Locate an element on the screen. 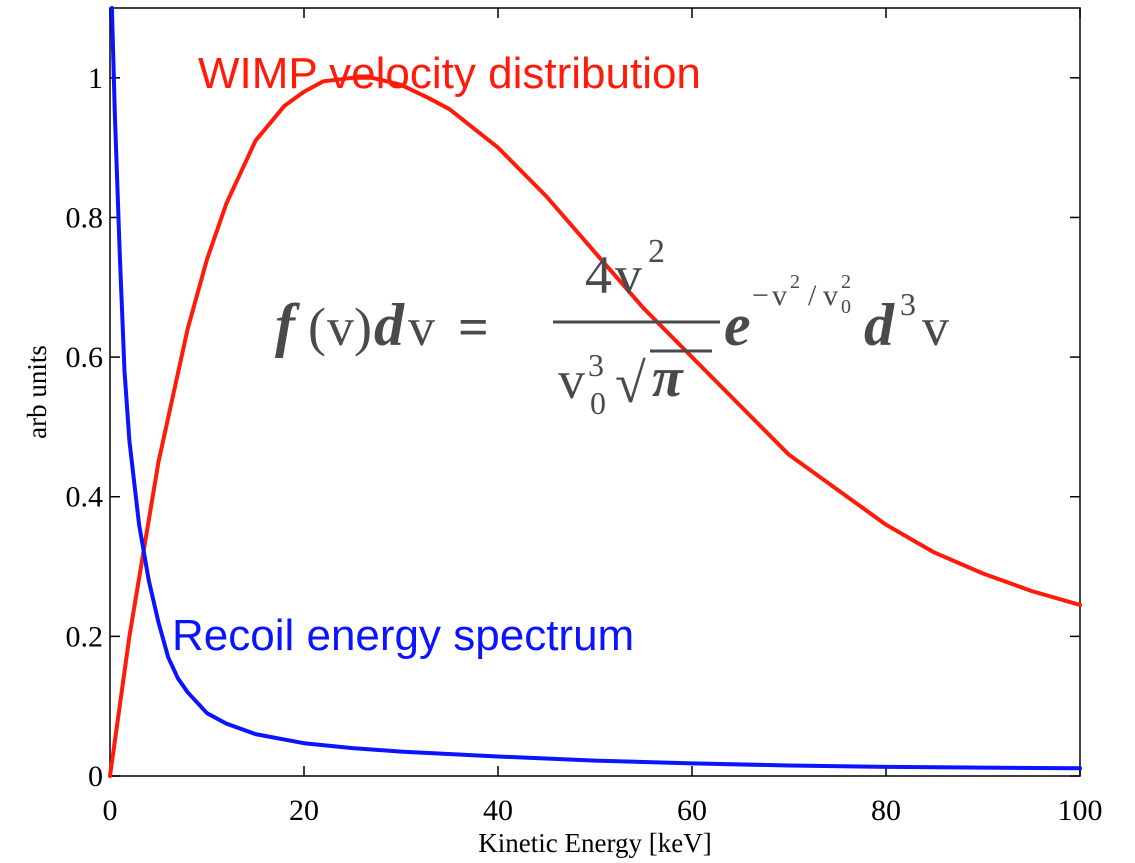  formula-exp-v0-sub: 0 is located at coordinates (846, 307).